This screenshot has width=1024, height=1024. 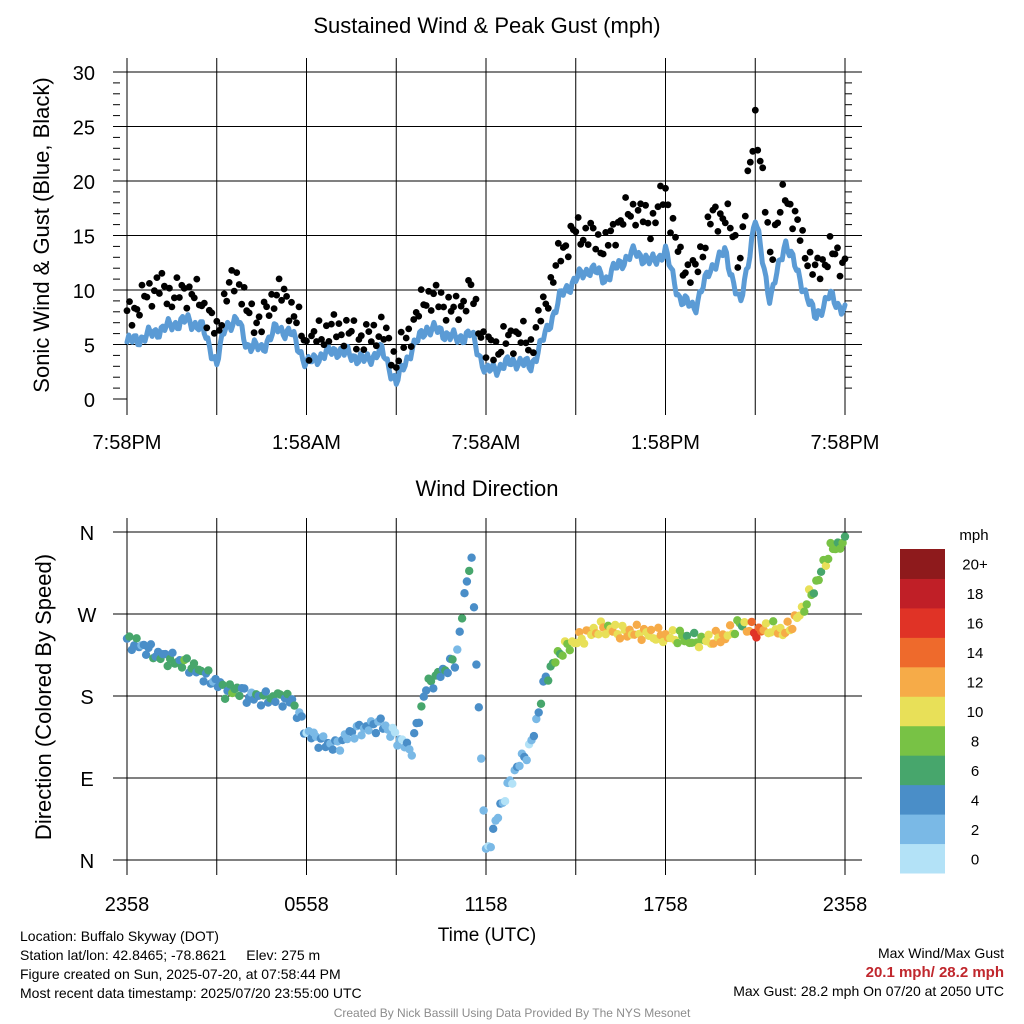 What do you see at coordinates (127, 443) in the screenshot?
I see `top-x-tick-label: 7:58PM` at bounding box center [127, 443].